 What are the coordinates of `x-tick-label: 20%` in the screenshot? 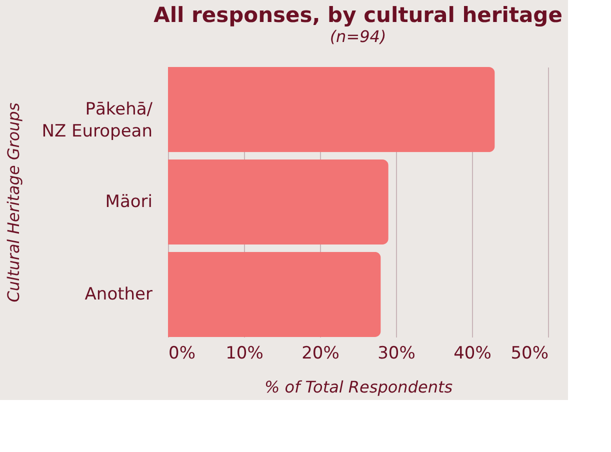 It's located at (321, 354).